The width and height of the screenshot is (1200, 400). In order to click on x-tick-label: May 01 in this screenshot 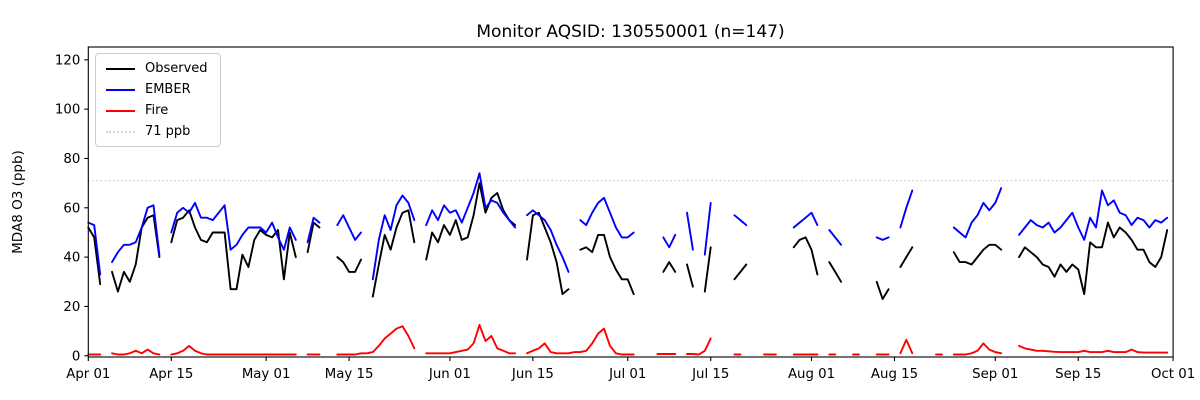, I will do `click(266, 374)`.